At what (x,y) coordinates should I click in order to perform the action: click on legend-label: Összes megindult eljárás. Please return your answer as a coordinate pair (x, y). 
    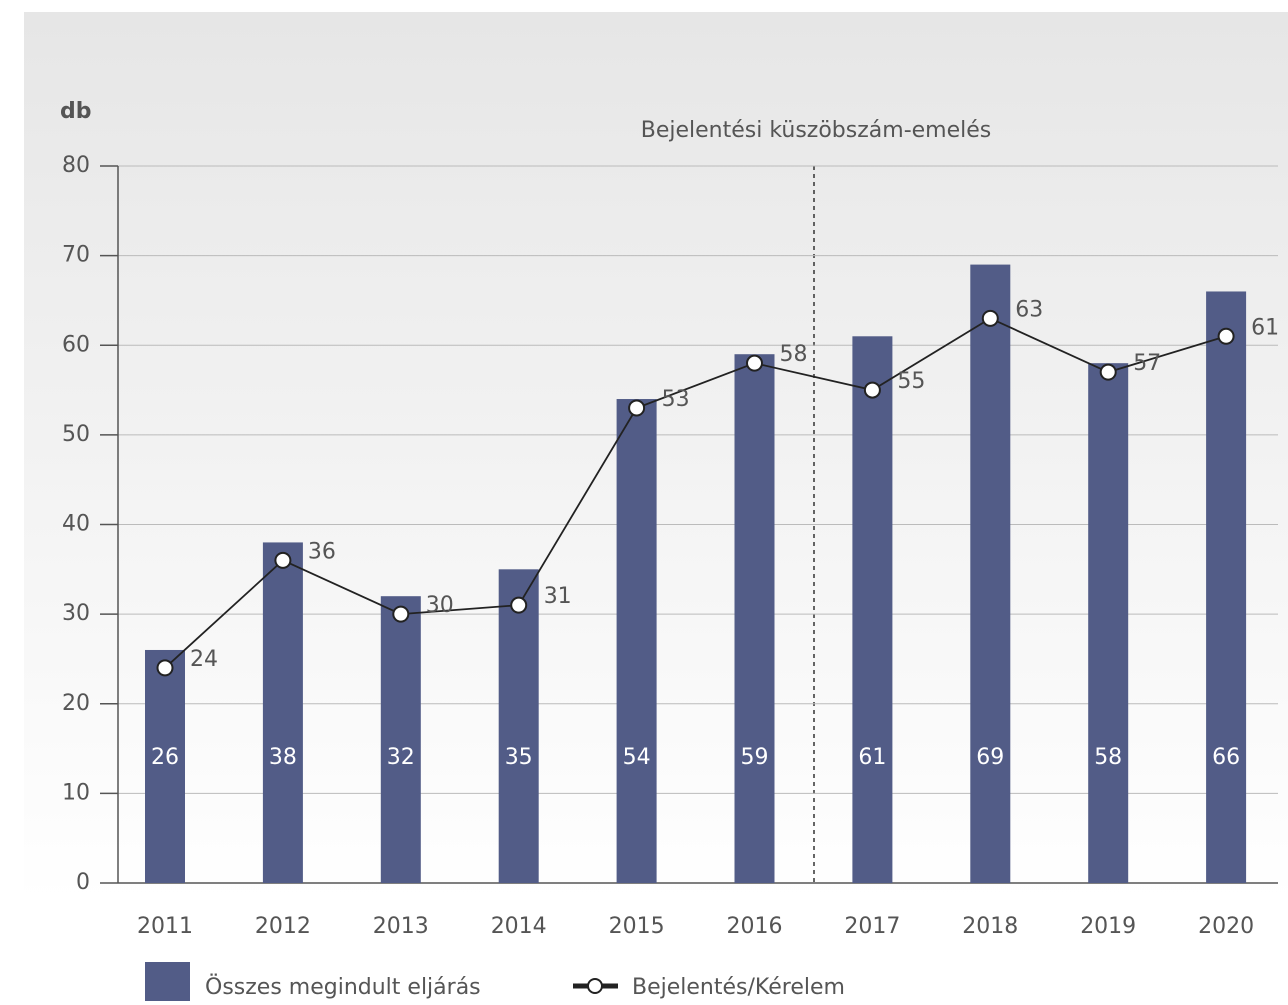
    Looking at the image, I should click on (343, 987).